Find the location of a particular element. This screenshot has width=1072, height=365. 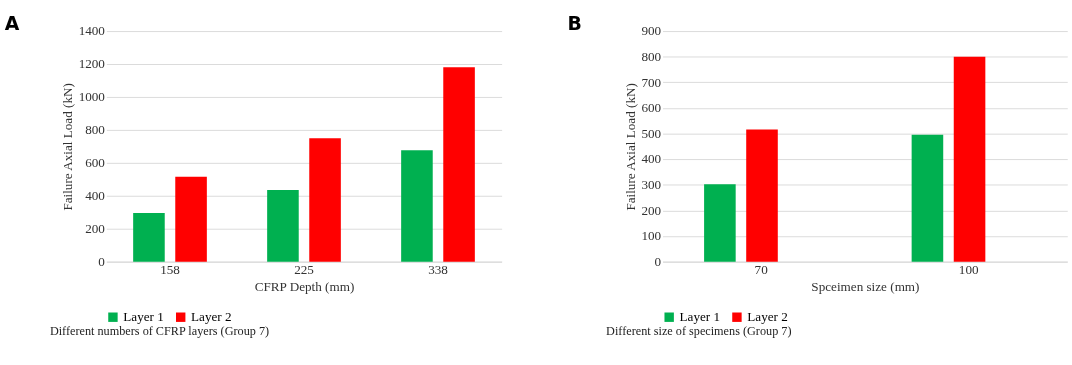

text: Different numbers of CFRP layers (Group 7) is located at coordinates (159, 331).